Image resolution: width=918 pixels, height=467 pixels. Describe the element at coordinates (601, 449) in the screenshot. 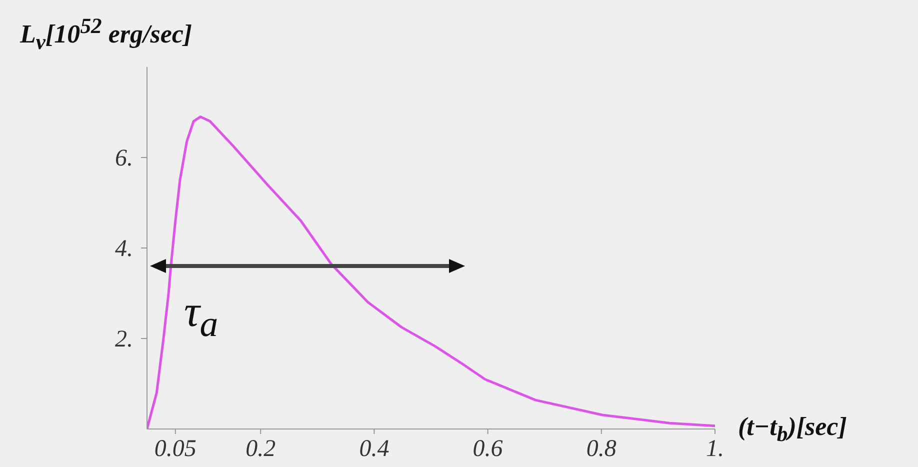

I see `x-tick-label: 0.8` at that location.